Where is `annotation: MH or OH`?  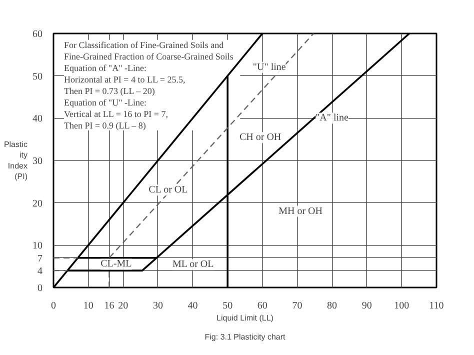
annotation: MH or OH is located at coordinates (300, 211).